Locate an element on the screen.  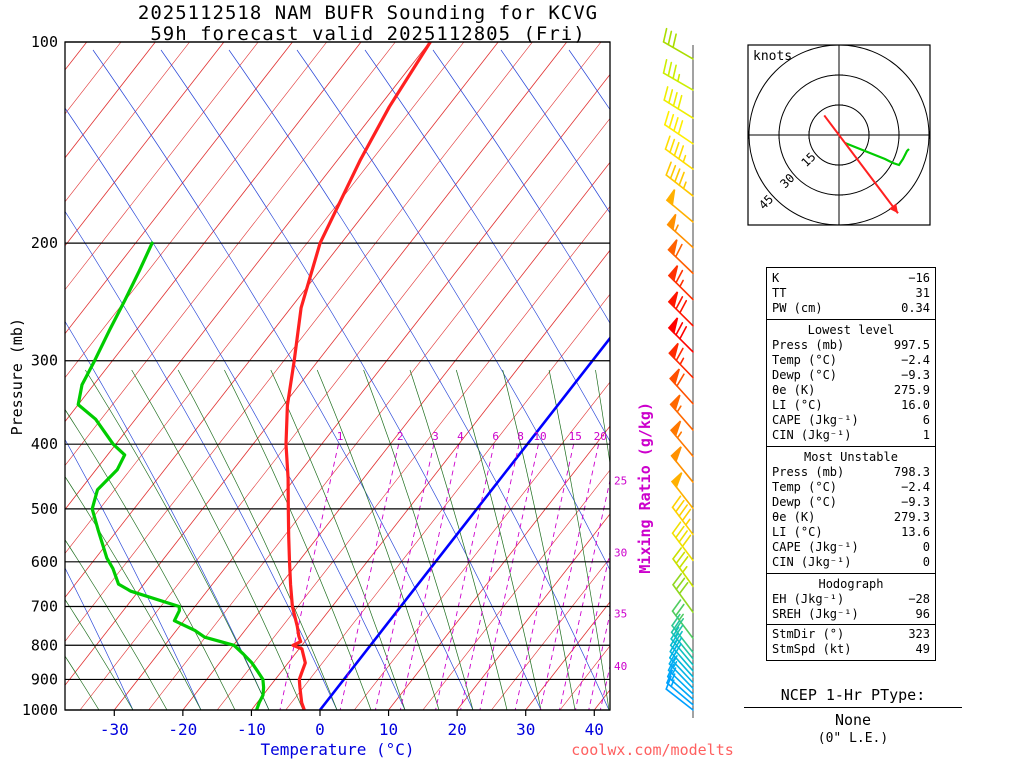
row-value: 31 is located at coordinates (922, 293).